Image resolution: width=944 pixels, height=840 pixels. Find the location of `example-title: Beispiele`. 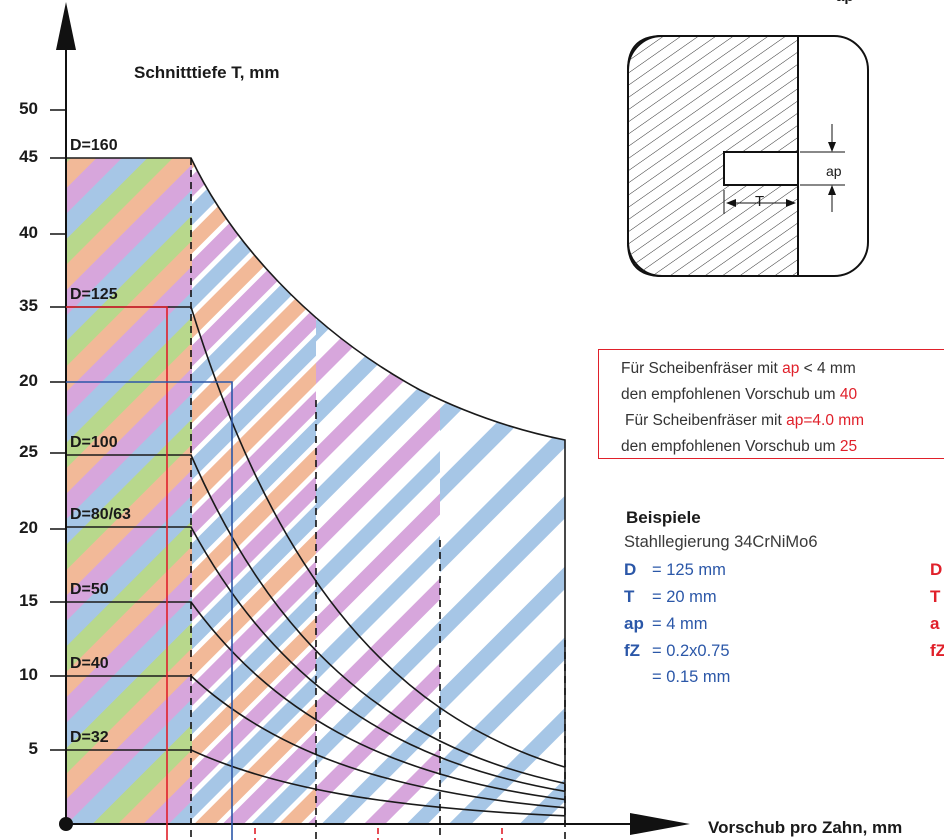

example-title: Beispiele is located at coordinates (663, 517).